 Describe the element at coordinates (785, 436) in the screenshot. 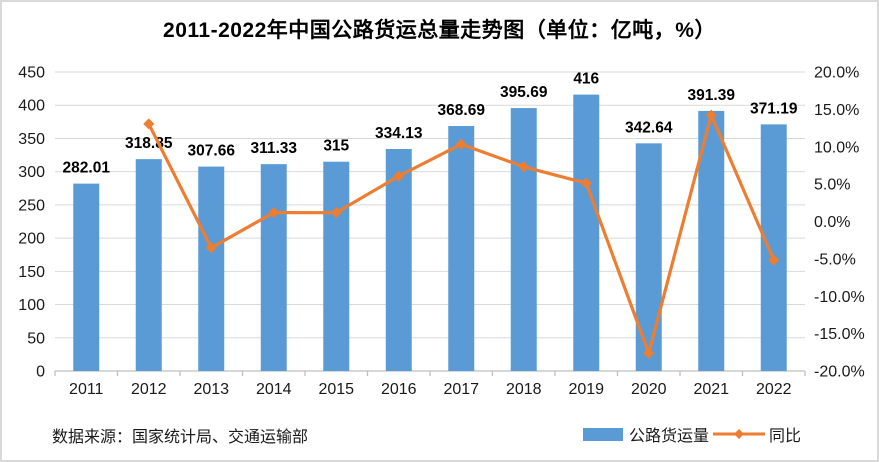

I see `legend-line-label: 同比` at that location.